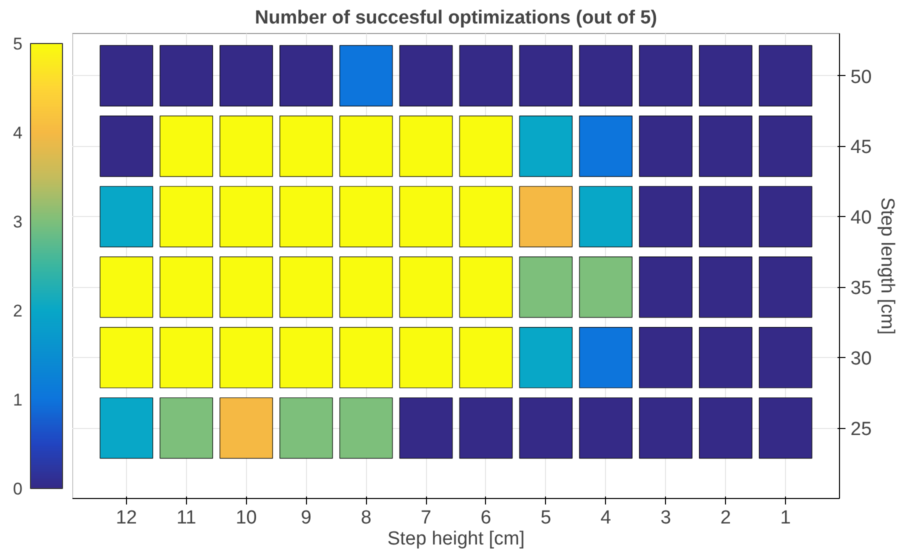  Describe the element at coordinates (861, 218) in the screenshot. I see `y-tick-label: 40` at that location.